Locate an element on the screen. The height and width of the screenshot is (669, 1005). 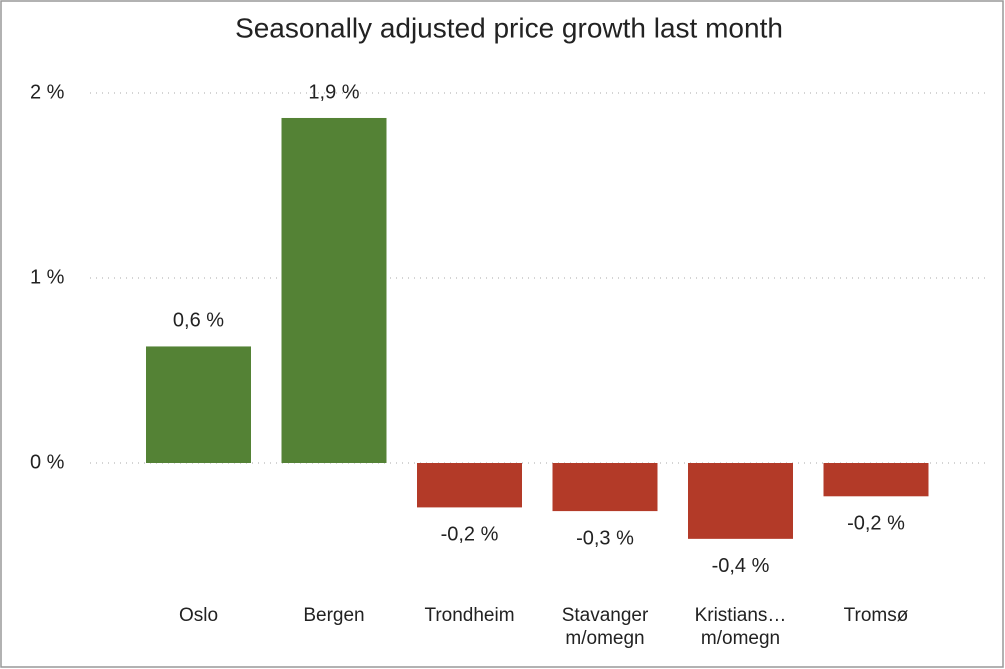
y-tick-label: 1 % is located at coordinates (47, 277).